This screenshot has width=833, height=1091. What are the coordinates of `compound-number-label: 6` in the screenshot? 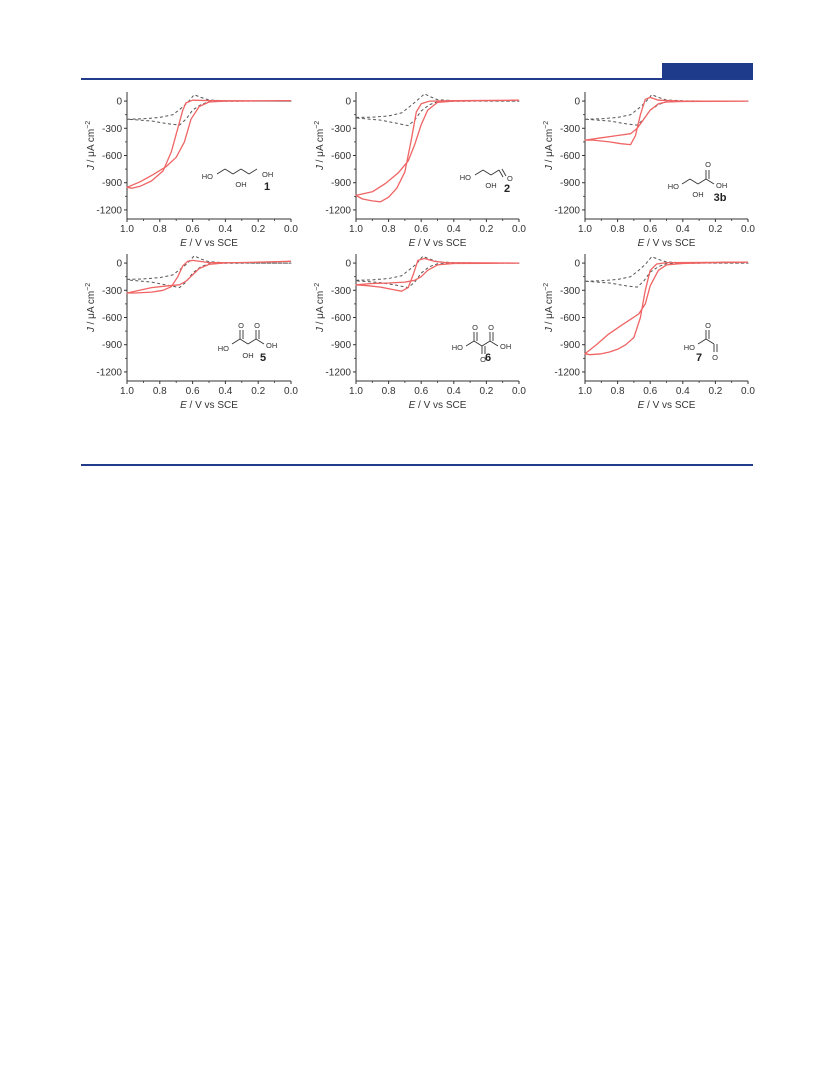 It's located at (488, 358).